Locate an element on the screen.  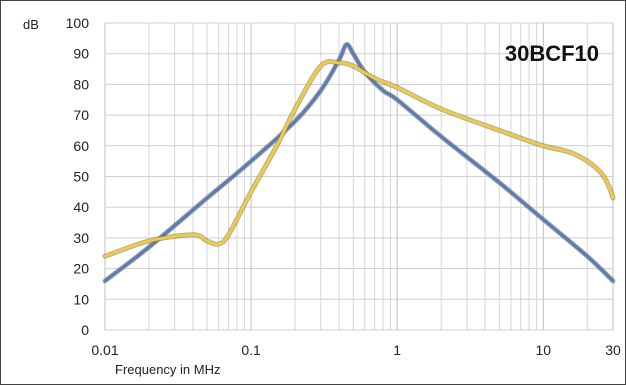
x-tick-label: 30 is located at coordinates (613, 350).